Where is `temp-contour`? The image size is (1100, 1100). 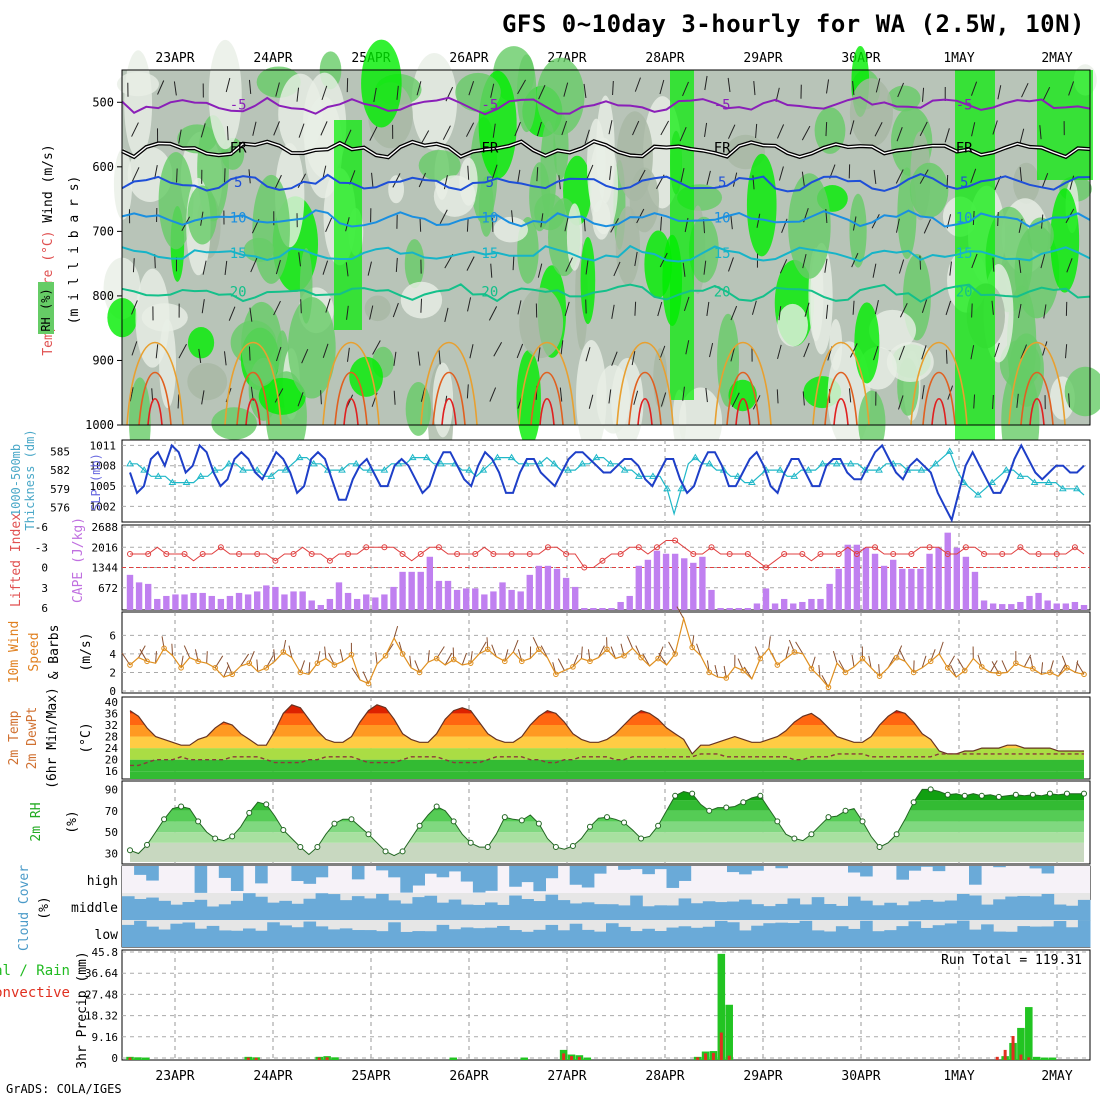
temp-contour is located at coordinates (606, 183).